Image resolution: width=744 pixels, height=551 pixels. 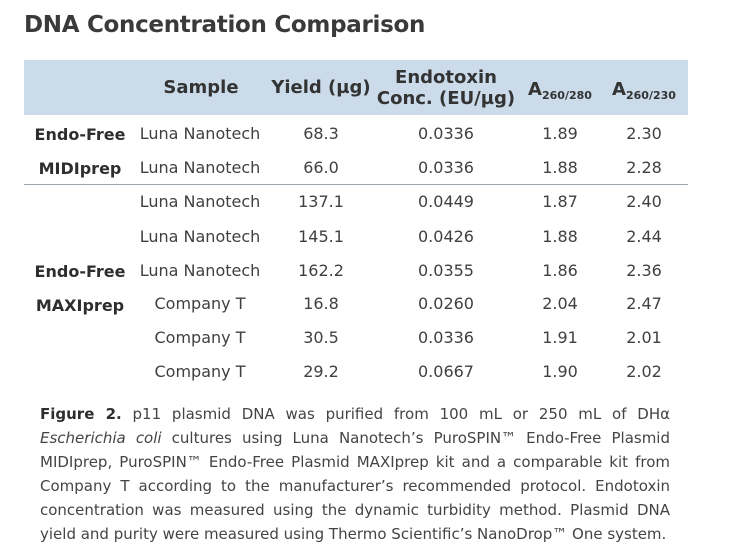 What do you see at coordinates (446, 98) in the screenshot?
I see `header-endotoxin-line2: Conc. (EU/µg)` at bounding box center [446, 98].